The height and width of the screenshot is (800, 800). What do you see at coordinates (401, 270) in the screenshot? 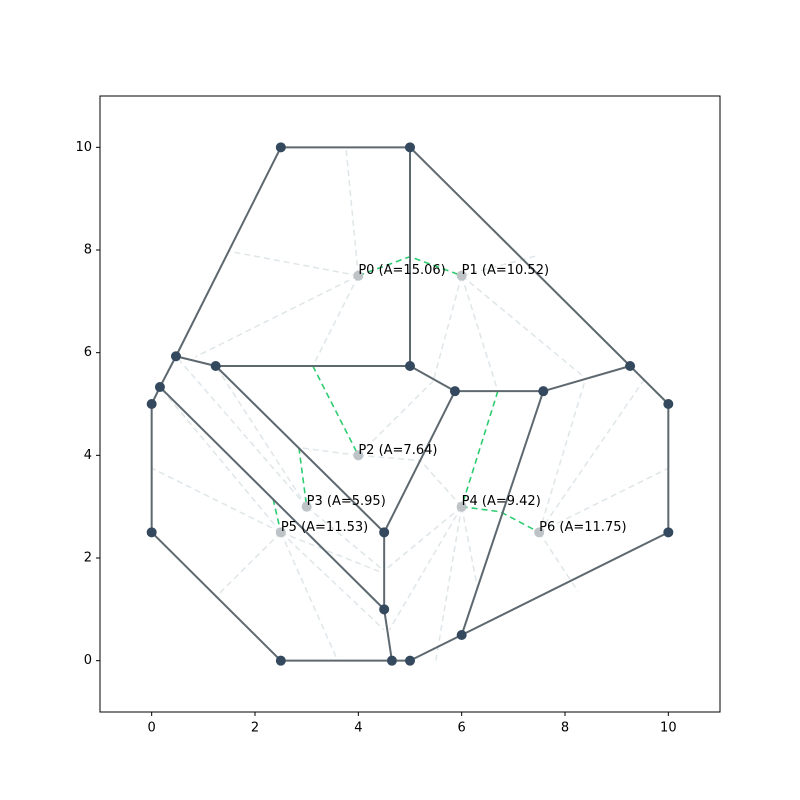
I see `site-label: P0 (A=15.06)` at bounding box center [401, 270].